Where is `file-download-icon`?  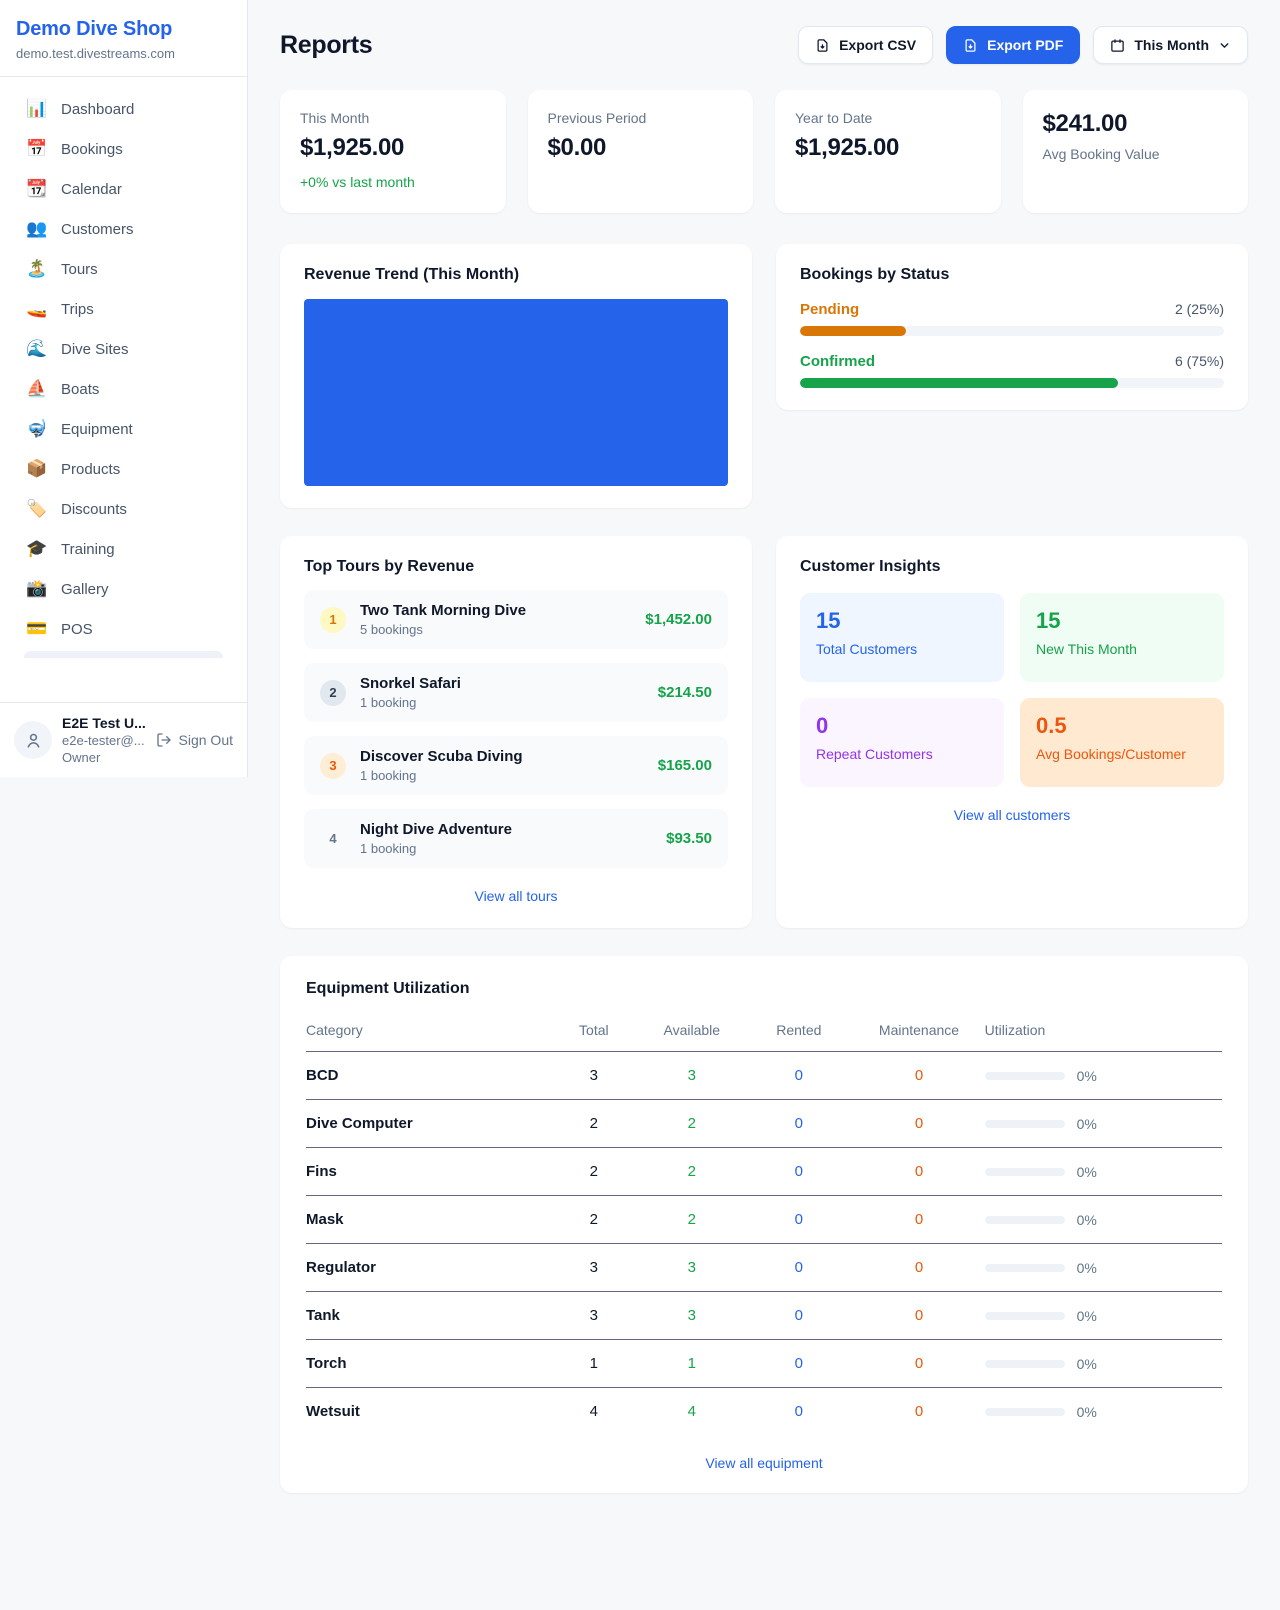
file-download-icon is located at coordinates (822, 45).